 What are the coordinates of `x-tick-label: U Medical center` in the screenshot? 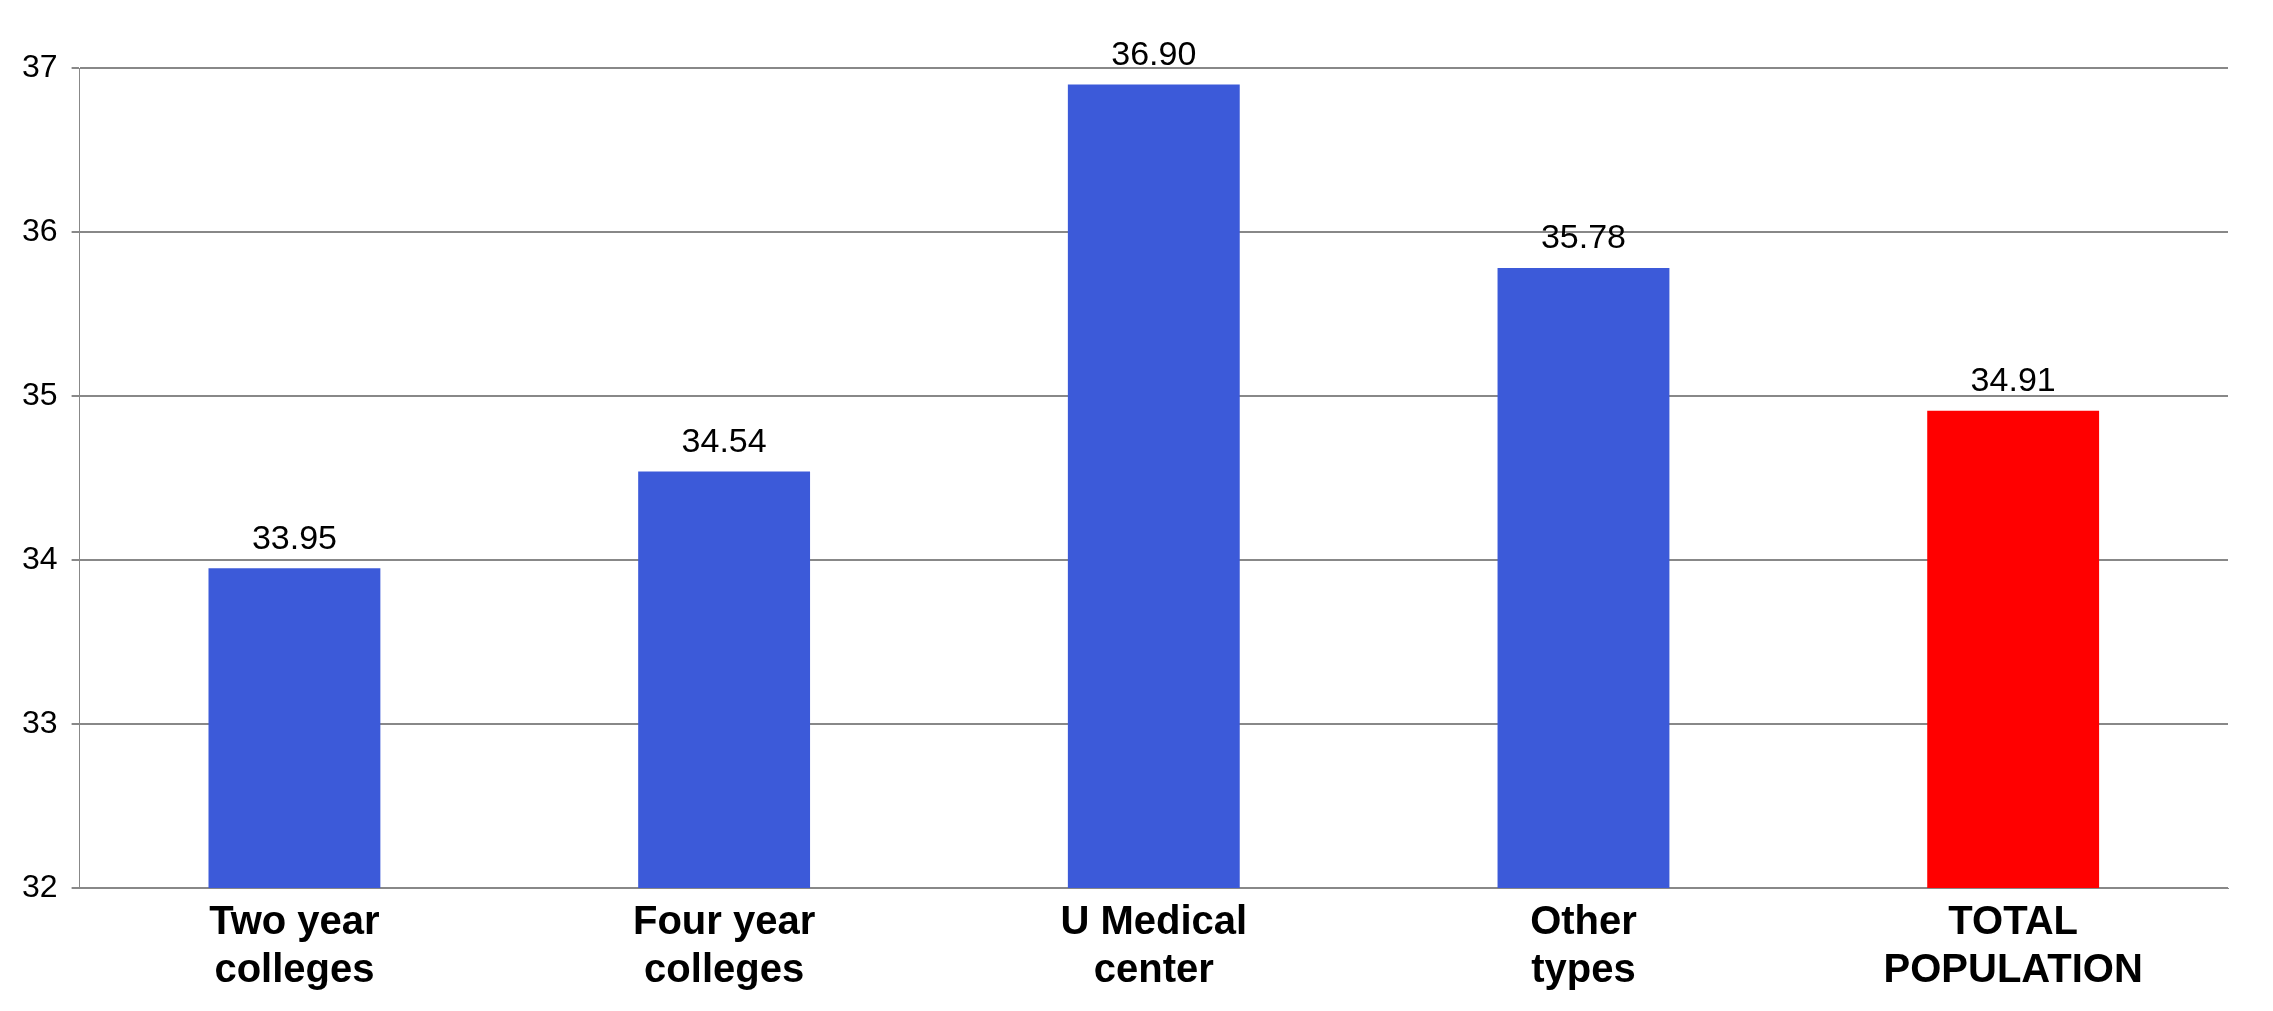 It's located at (1154, 944).